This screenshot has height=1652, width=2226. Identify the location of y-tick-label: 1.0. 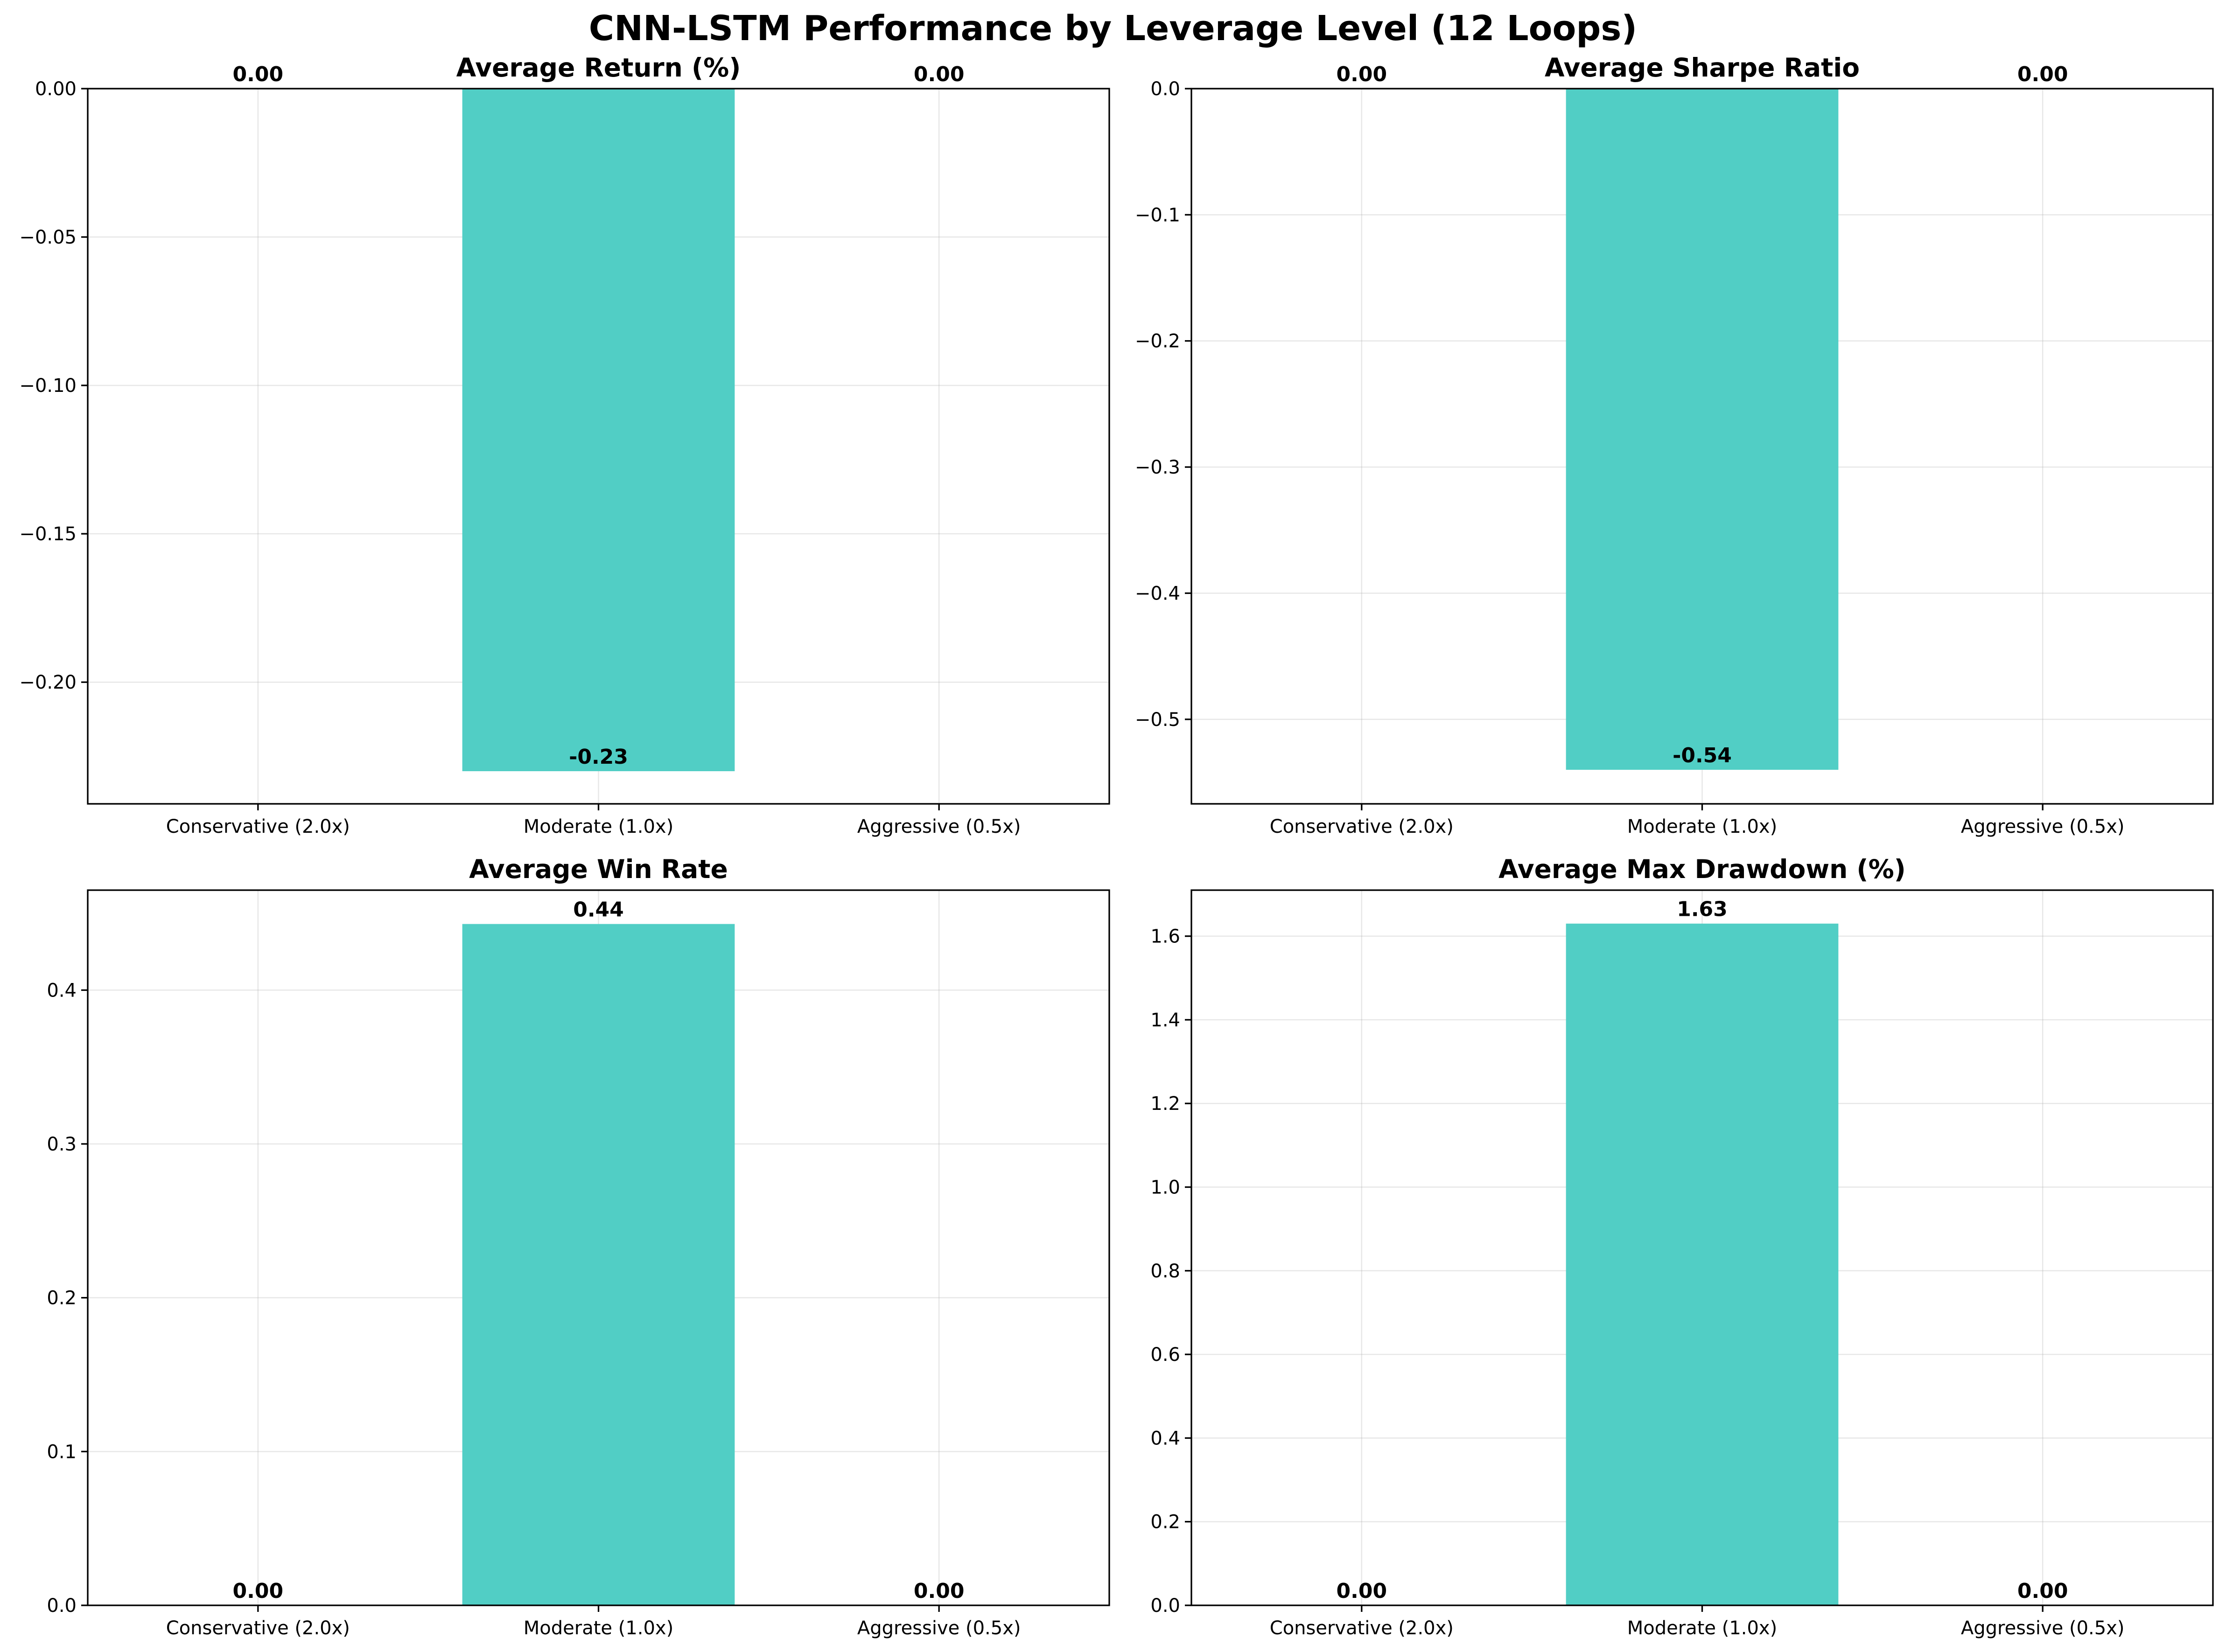
(1165, 1188).